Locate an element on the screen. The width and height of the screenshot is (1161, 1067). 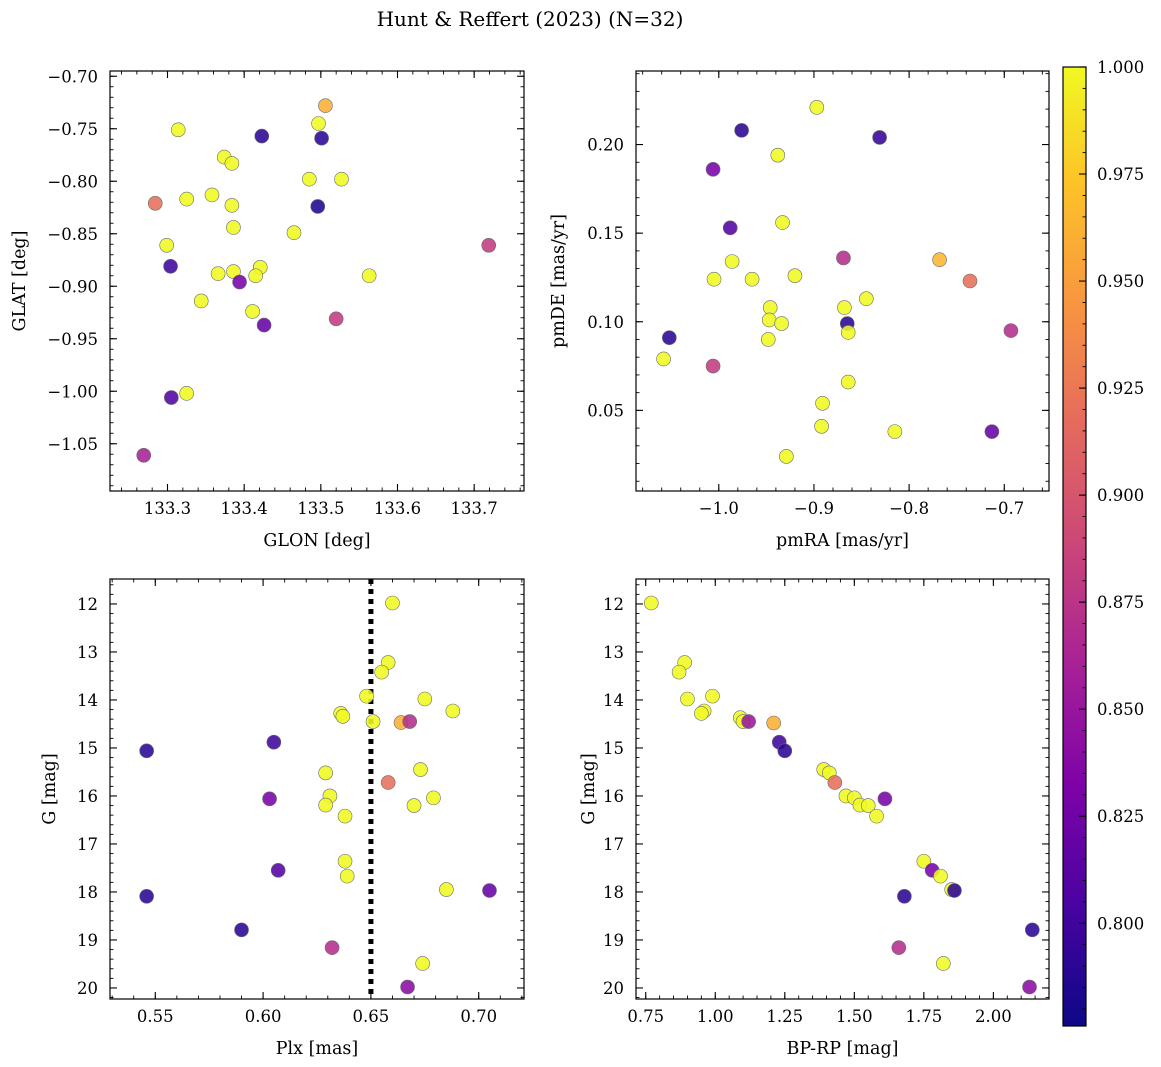
x-tick-label: 133.3 is located at coordinates (167, 508).